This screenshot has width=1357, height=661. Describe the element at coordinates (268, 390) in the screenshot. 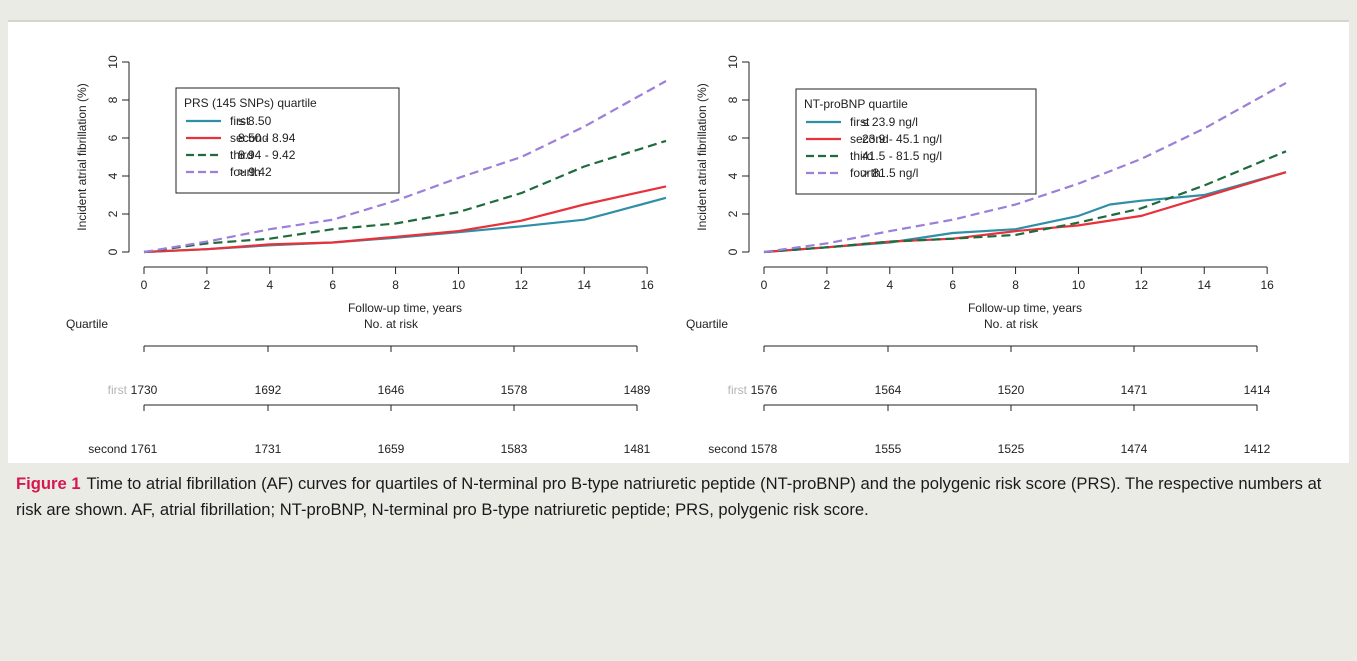

I see `panel-1-risk-value: 1692` at that location.